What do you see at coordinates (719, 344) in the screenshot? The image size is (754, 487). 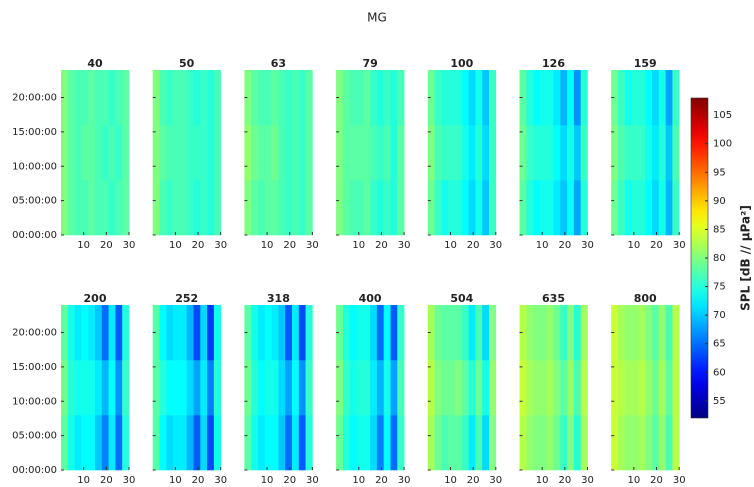 I see `colorbar-tick-label: 65` at bounding box center [719, 344].